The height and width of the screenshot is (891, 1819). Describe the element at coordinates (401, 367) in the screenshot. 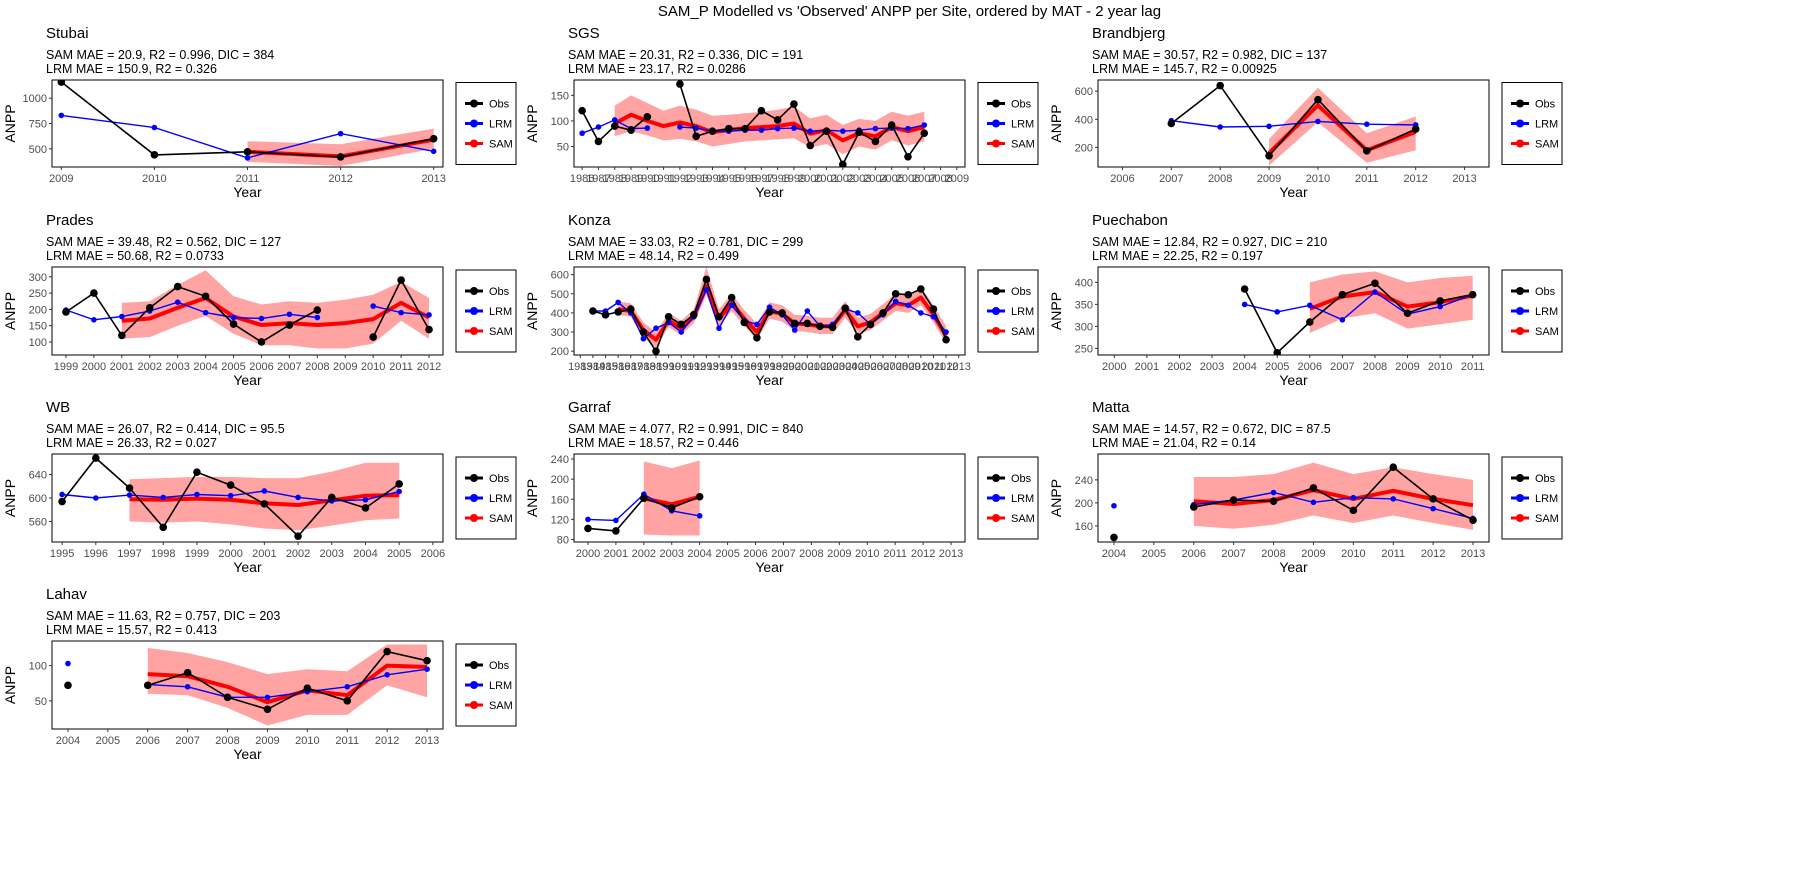

I see `x-tick-label: 2011` at that location.